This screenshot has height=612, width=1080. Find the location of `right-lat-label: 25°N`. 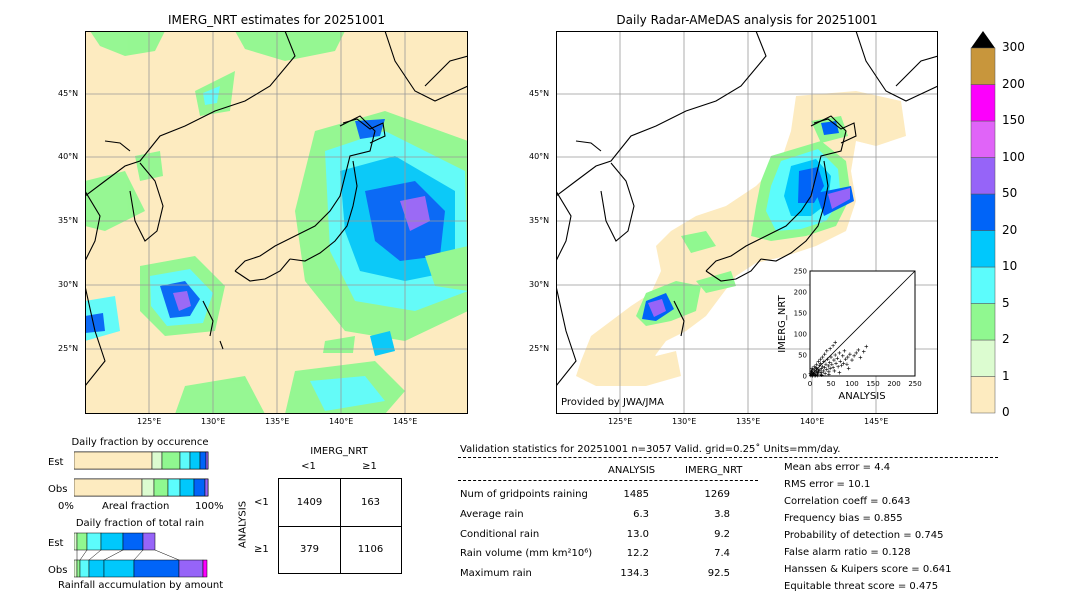

right-lat-label: 25°N is located at coordinates (539, 348).